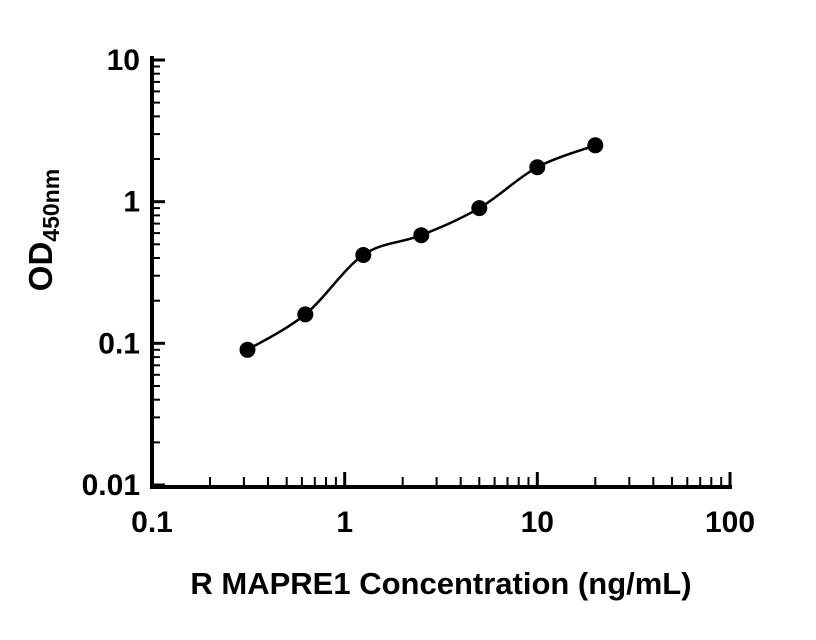 The image size is (816, 640). I want to click on x-tick-label: 100, so click(730, 522).